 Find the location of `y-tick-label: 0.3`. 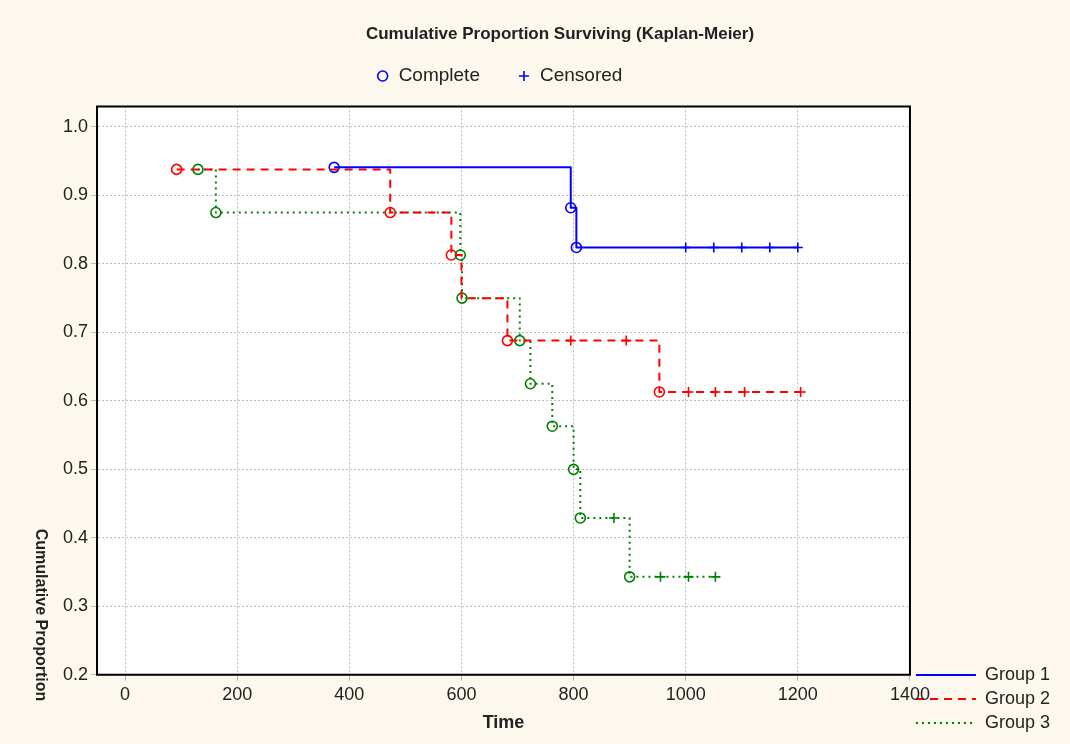

y-tick-label: 0.3 is located at coordinates (75, 605).